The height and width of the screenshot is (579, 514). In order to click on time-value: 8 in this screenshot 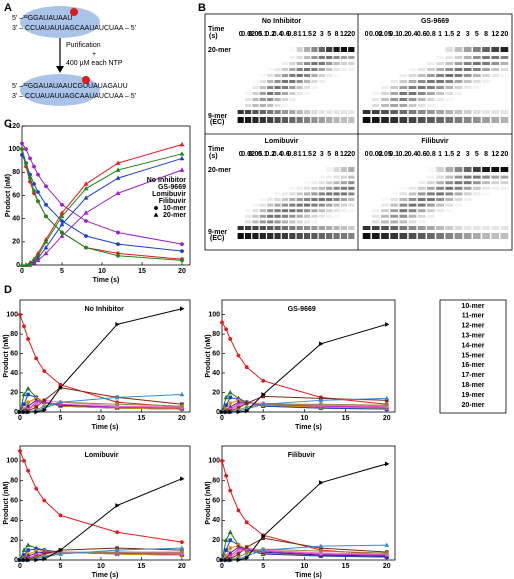, I will do `click(337, 34)`.